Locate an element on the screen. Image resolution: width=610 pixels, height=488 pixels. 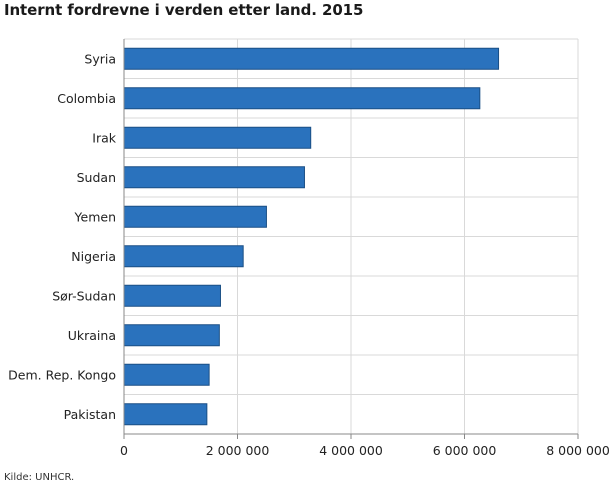
tick-labels: 0 2 000 000 4 000 000 6 000 000 8 000 000 is located at coordinates (365, 450).